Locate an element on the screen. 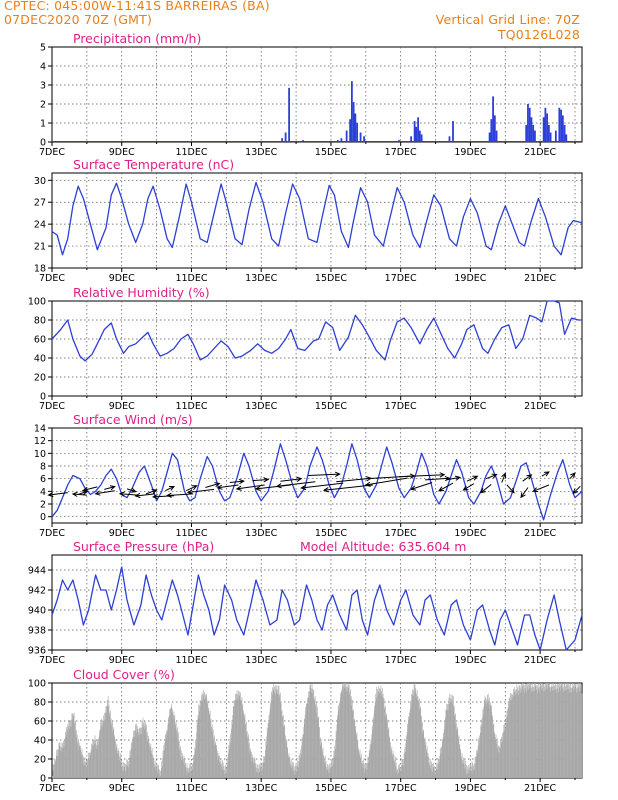 The image size is (618, 800). humidity-ytick-label: 0 is located at coordinates (43, 397).